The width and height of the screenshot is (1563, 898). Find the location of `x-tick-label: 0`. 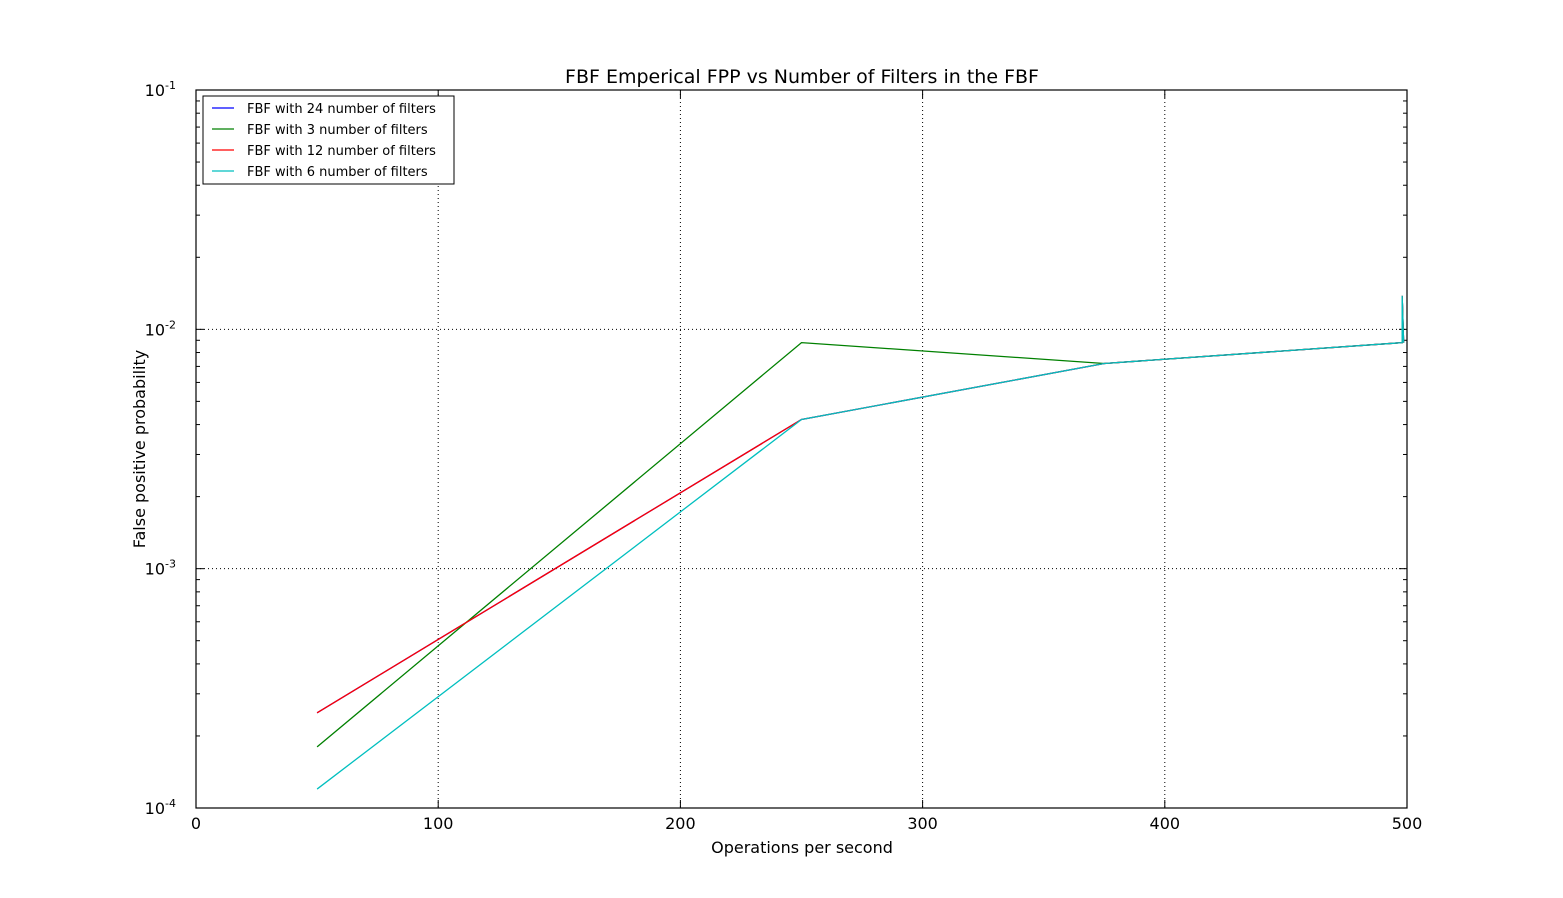

x-tick-label: 0 is located at coordinates (196, 823).